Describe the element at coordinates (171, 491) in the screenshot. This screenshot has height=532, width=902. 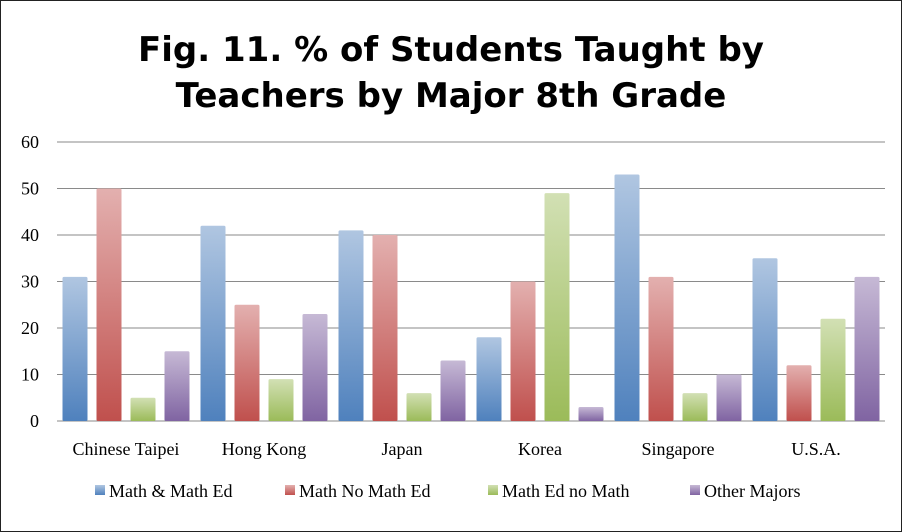
I see `legend-label: Math & Math Ed` at that location.